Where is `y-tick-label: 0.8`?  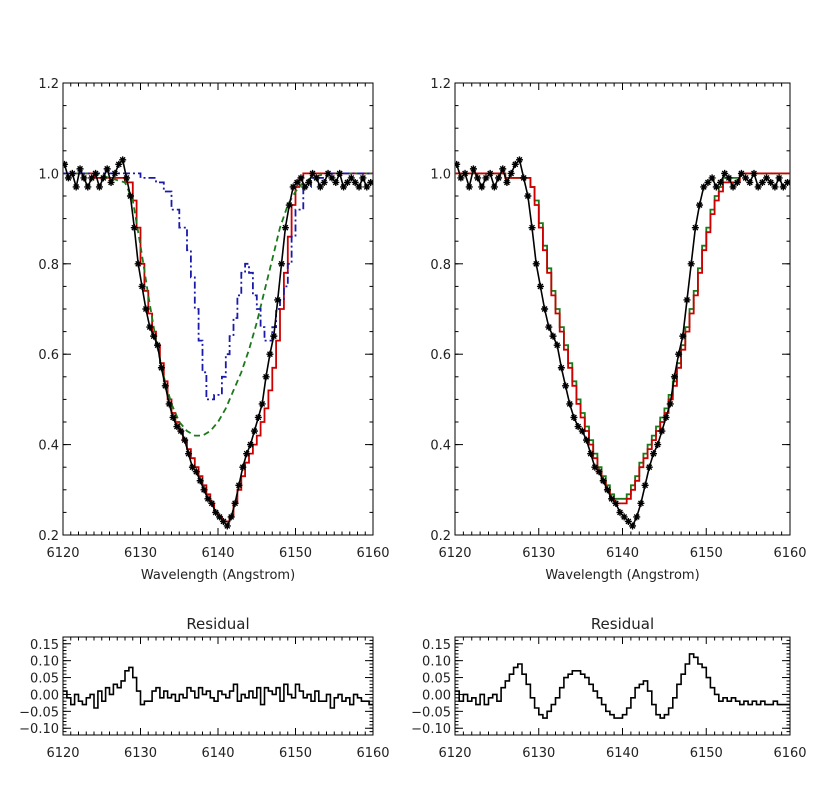
y-tick-label: 0.8 is located at coordinates (440, 265).